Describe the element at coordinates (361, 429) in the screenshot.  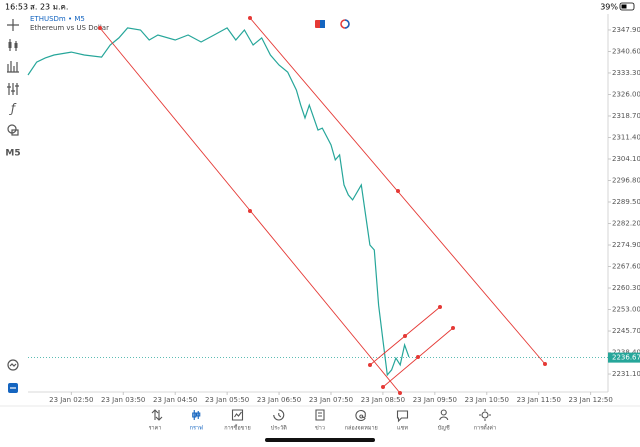
I see `nav-label: กล่องจดหมาย` at that location.